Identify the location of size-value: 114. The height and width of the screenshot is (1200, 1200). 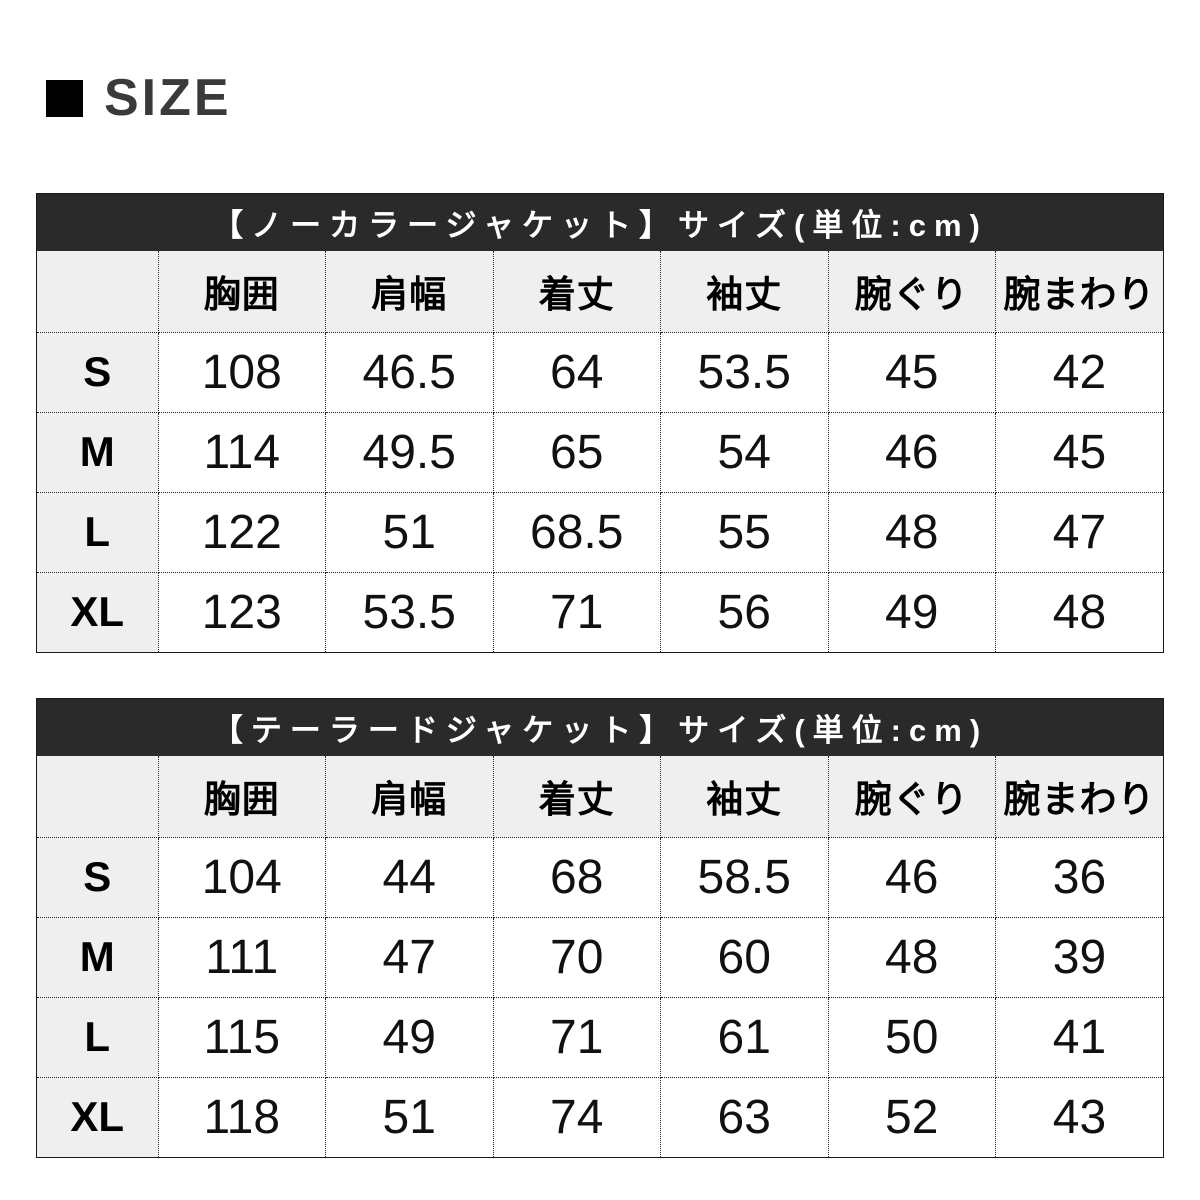
(241, 452).